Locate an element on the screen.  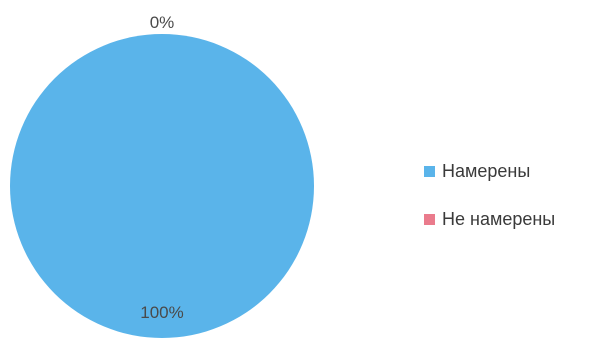
data-label-intending: 100% is located at coordinates (161, 312).